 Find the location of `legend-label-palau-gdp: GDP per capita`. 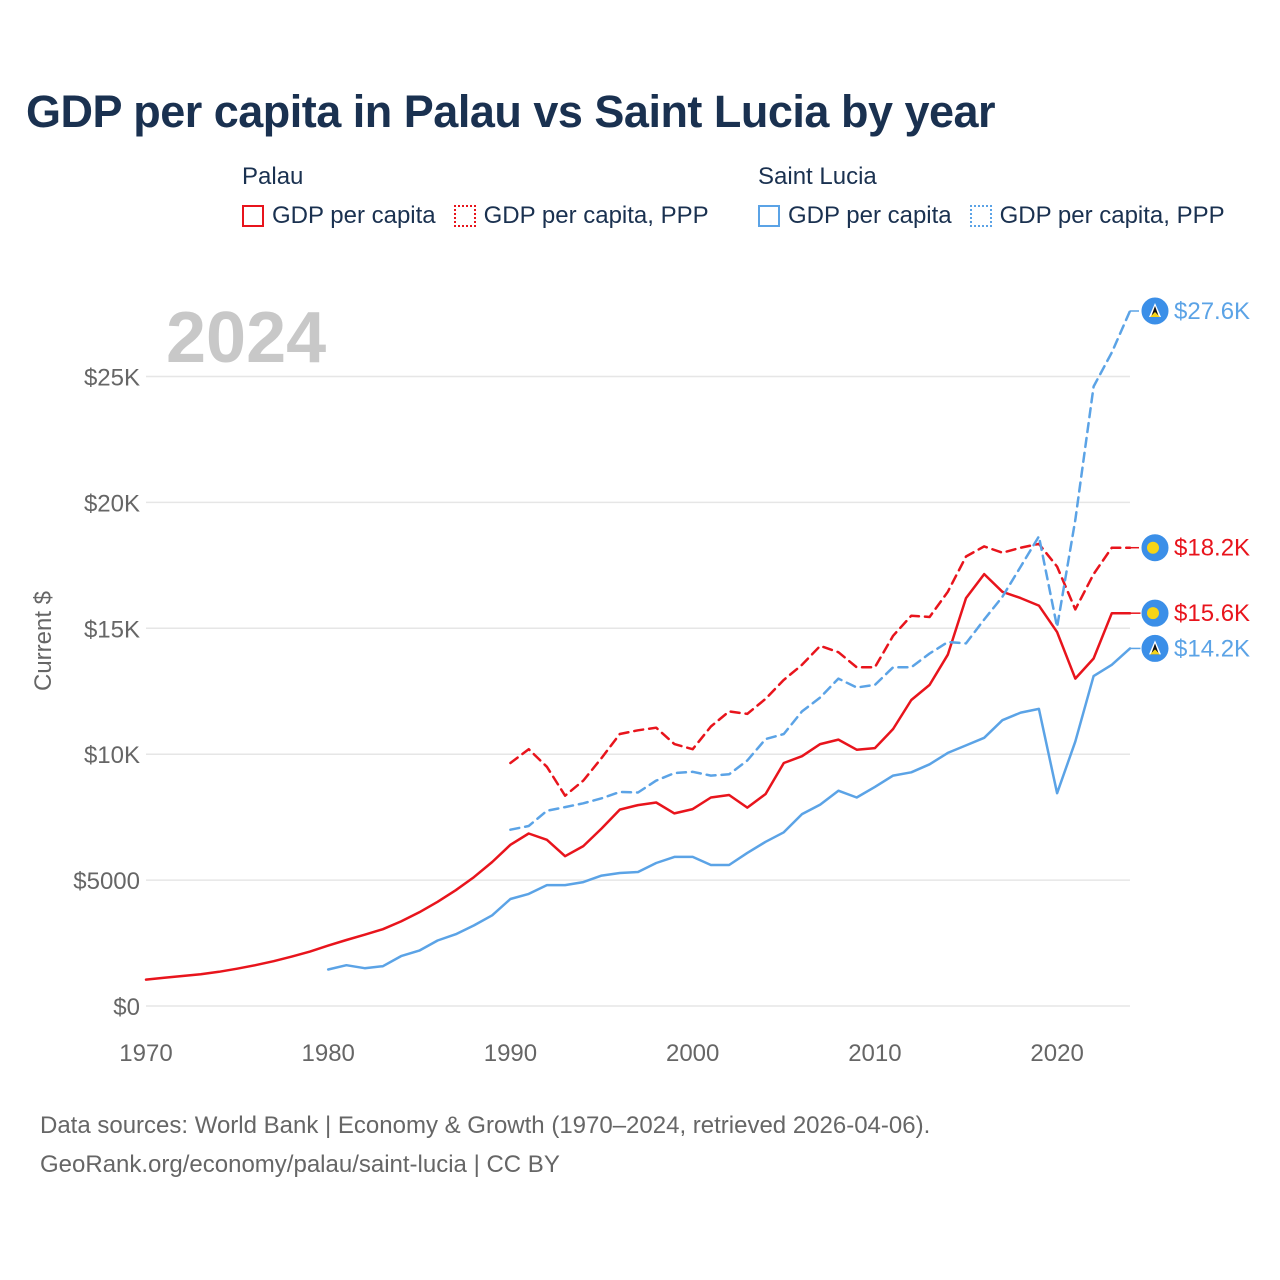

legend-label-palau-gdp: GDP per capita is located at coordinates (354, 215).